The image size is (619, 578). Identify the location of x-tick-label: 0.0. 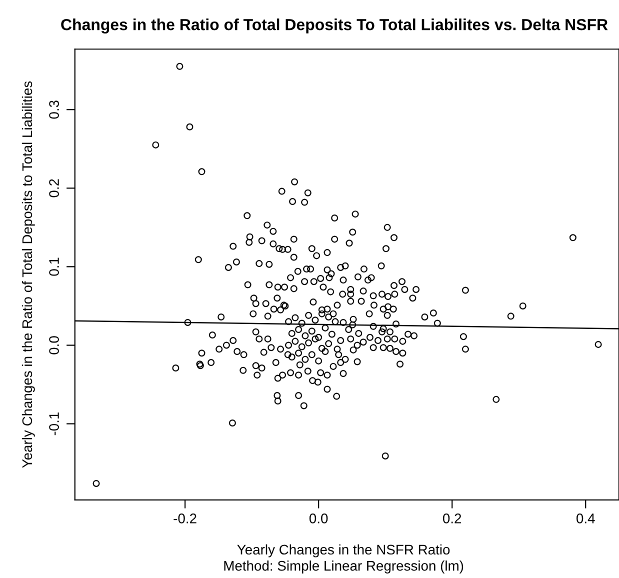
(318, 519).